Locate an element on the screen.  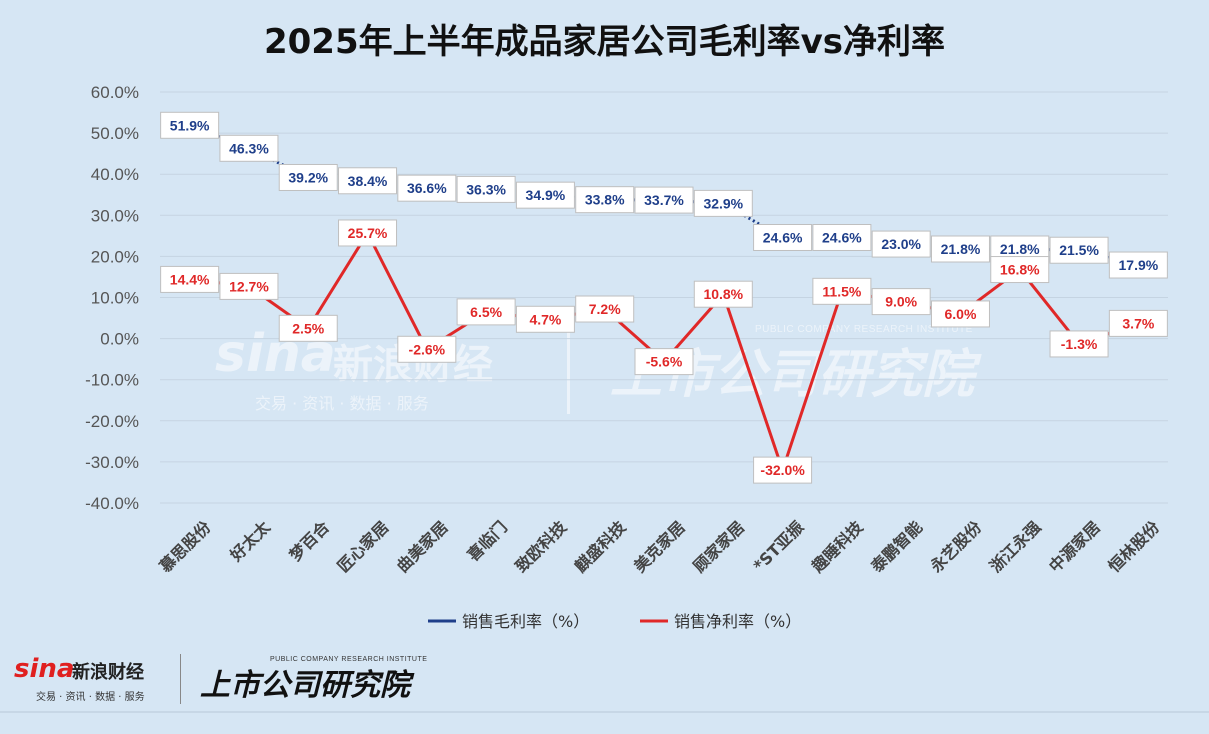
data-label: 17.9% is located at coordinates (1138, 265).